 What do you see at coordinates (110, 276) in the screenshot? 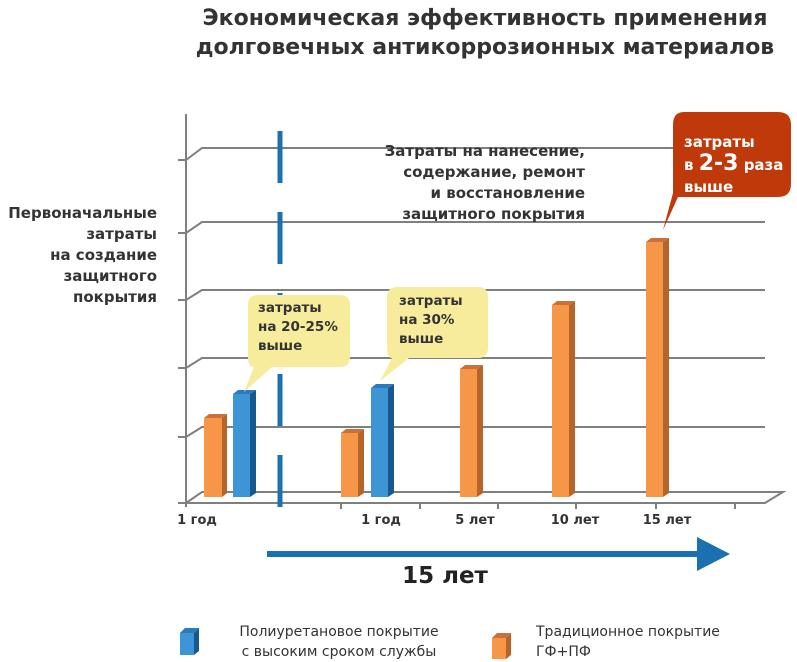
I see `y-label-line: защитного` at bounding box center [110, 276].